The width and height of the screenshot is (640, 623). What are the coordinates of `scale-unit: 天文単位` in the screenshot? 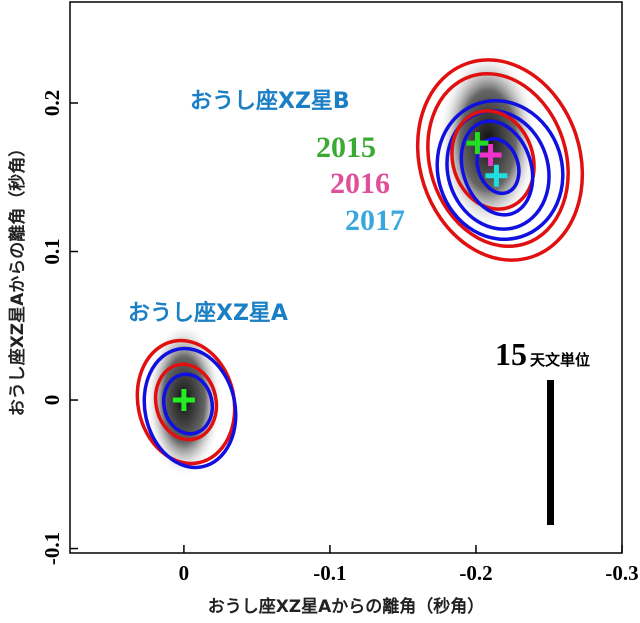 It's located at (560, 360).